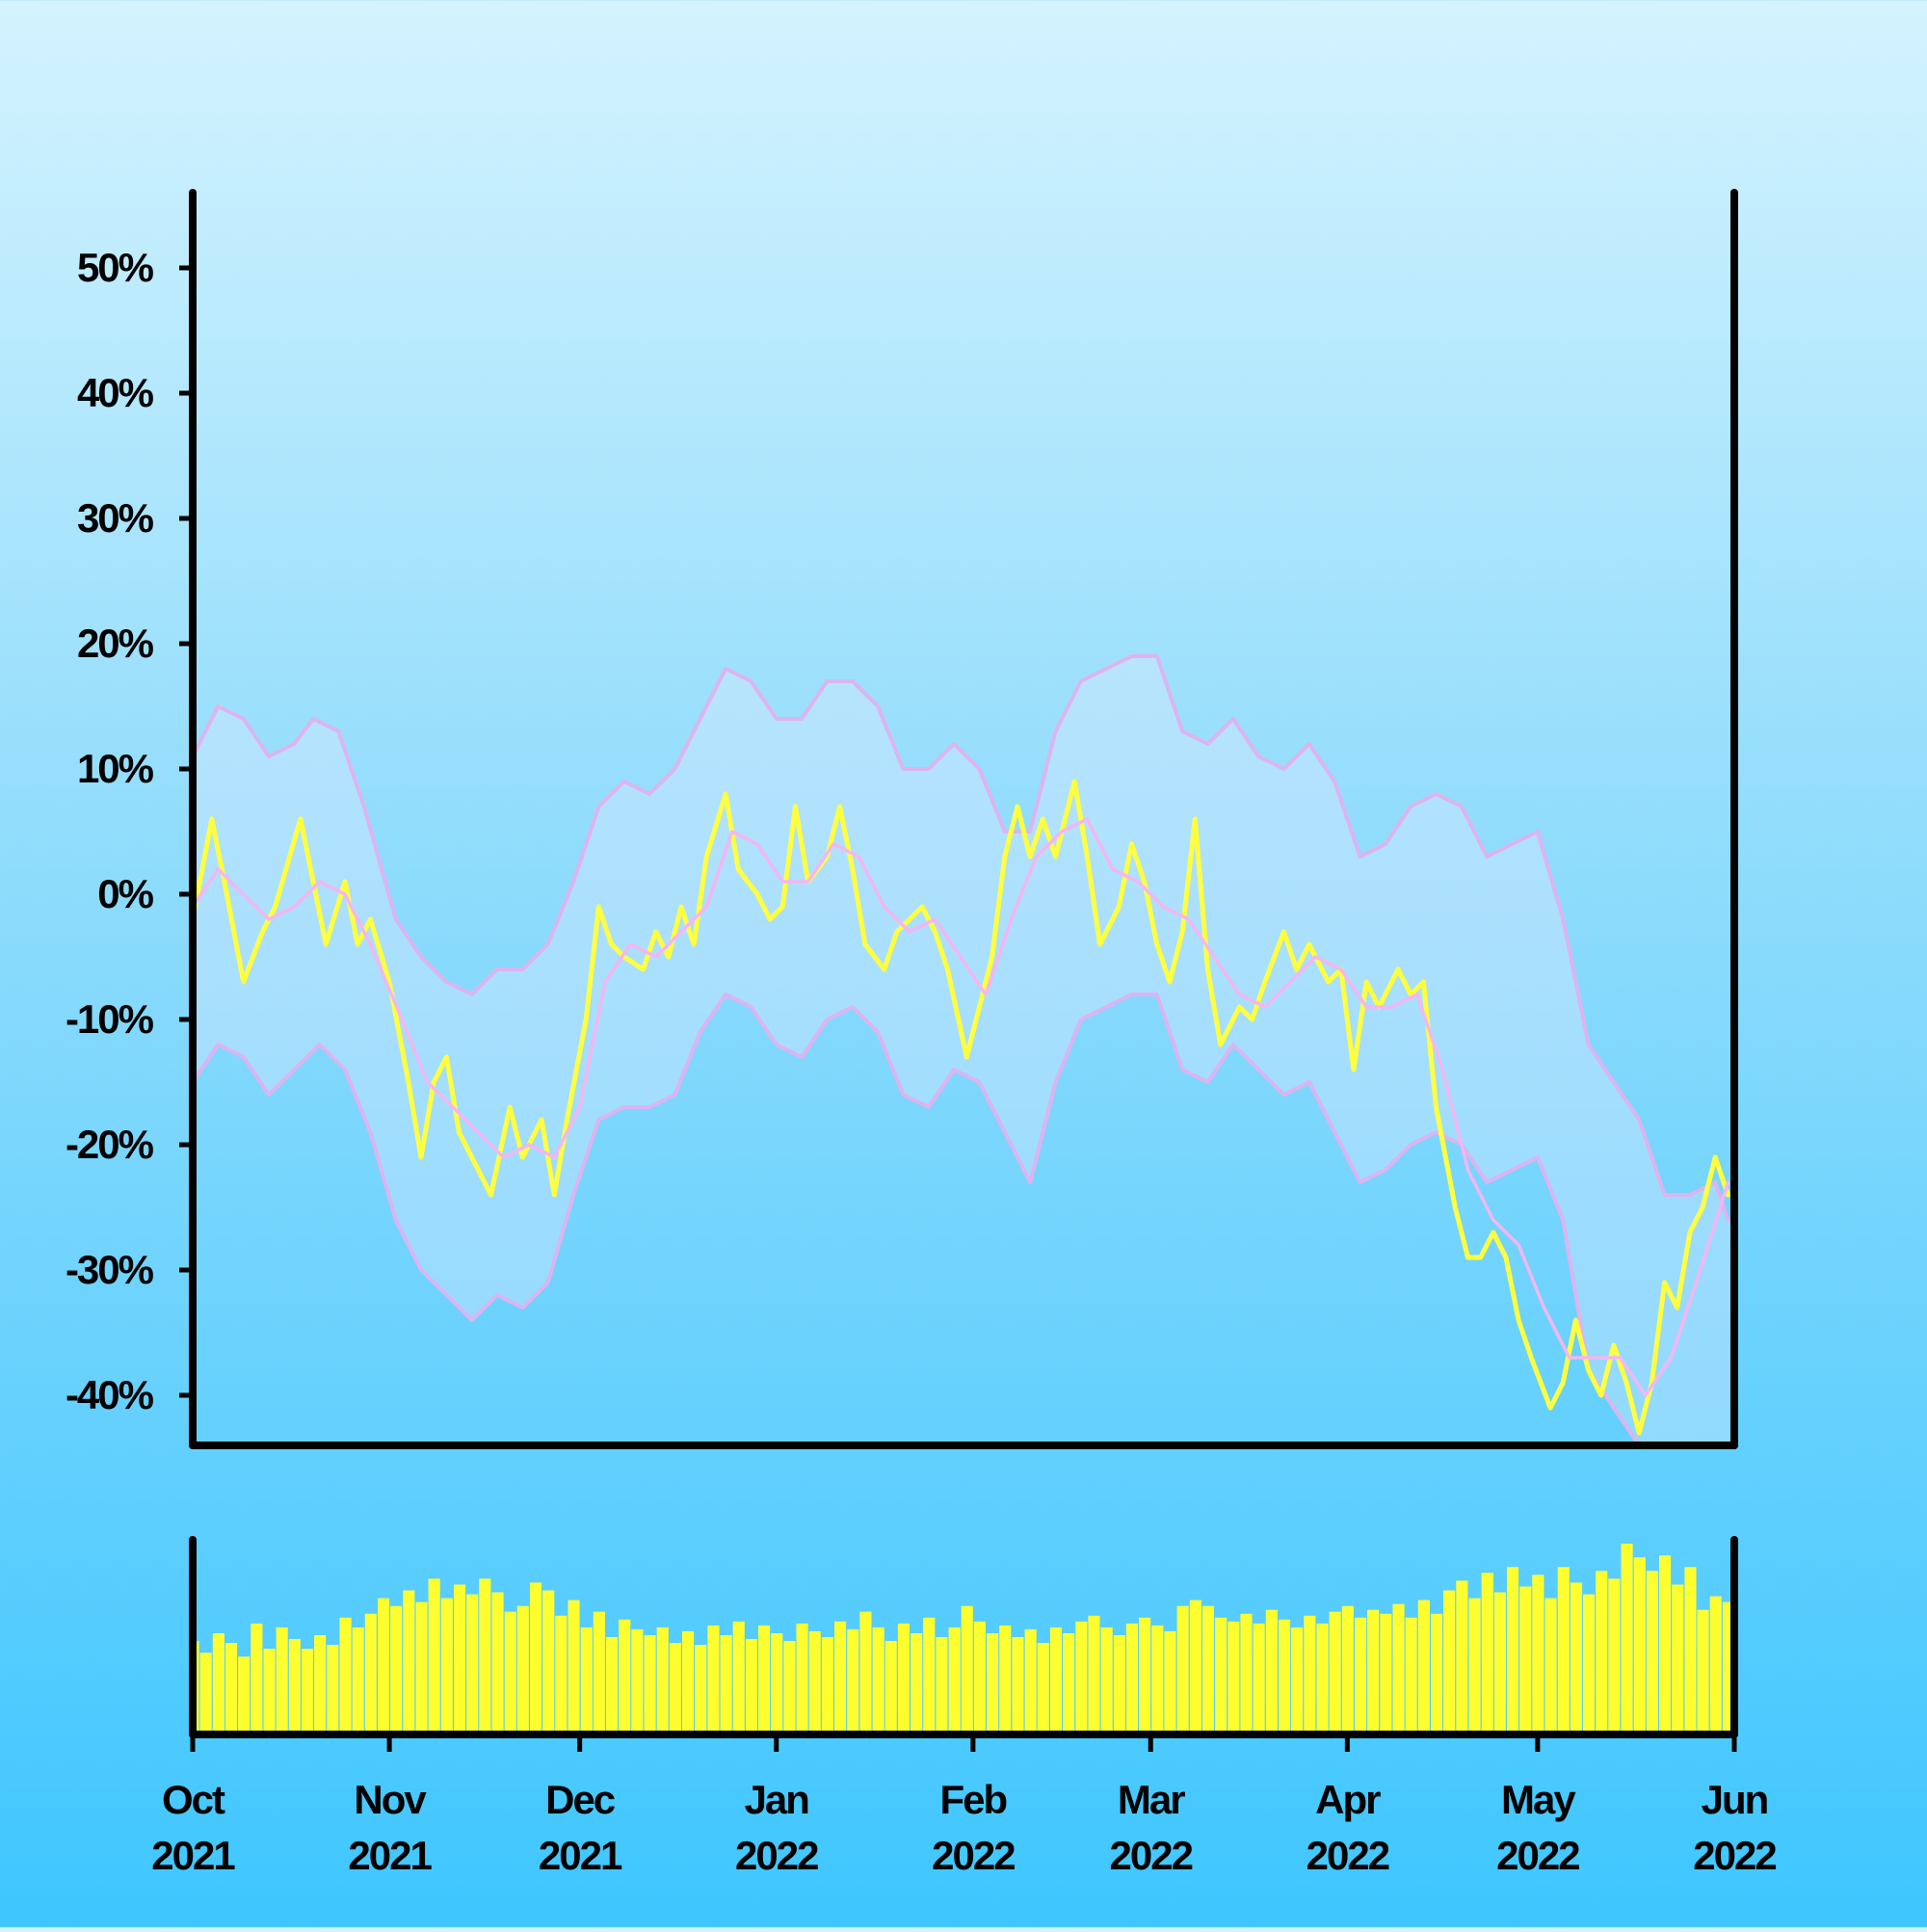 This screenshot has width=1927, height=1932. I want to click on y-tick-label: 0%, so click(125, 893).